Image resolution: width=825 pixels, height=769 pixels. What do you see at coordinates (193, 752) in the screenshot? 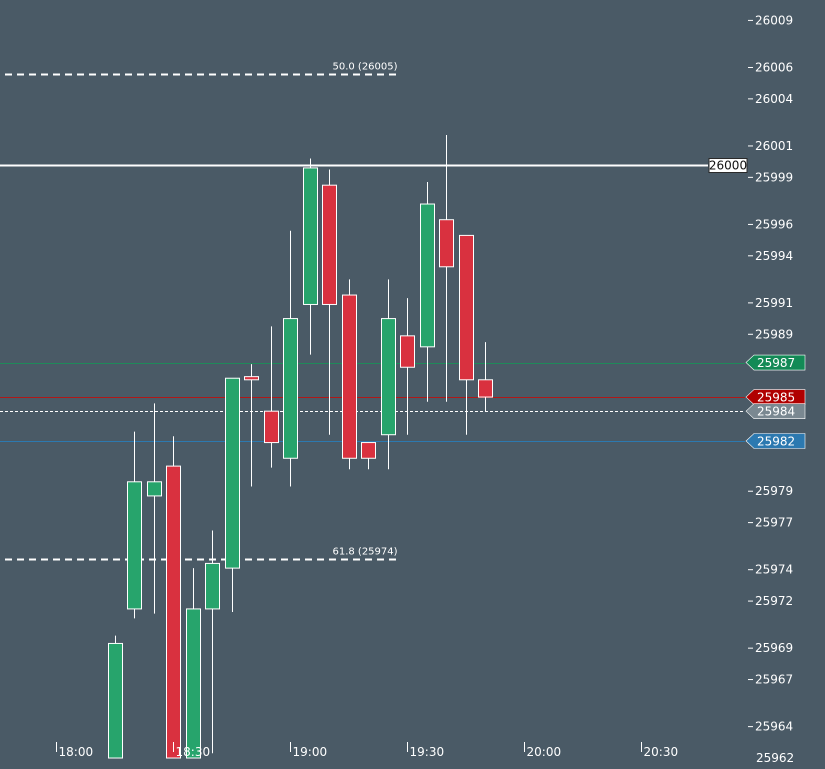
I see `x-tick-label: 18:30` at bounding box center [193, 752].